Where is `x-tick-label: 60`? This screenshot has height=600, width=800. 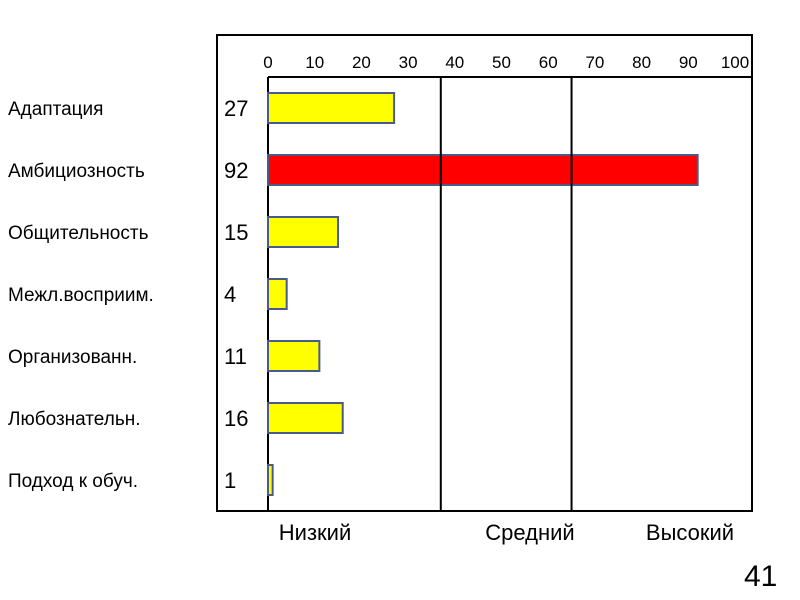 x-tick-label: 60 is located at coordinates (548, 62).